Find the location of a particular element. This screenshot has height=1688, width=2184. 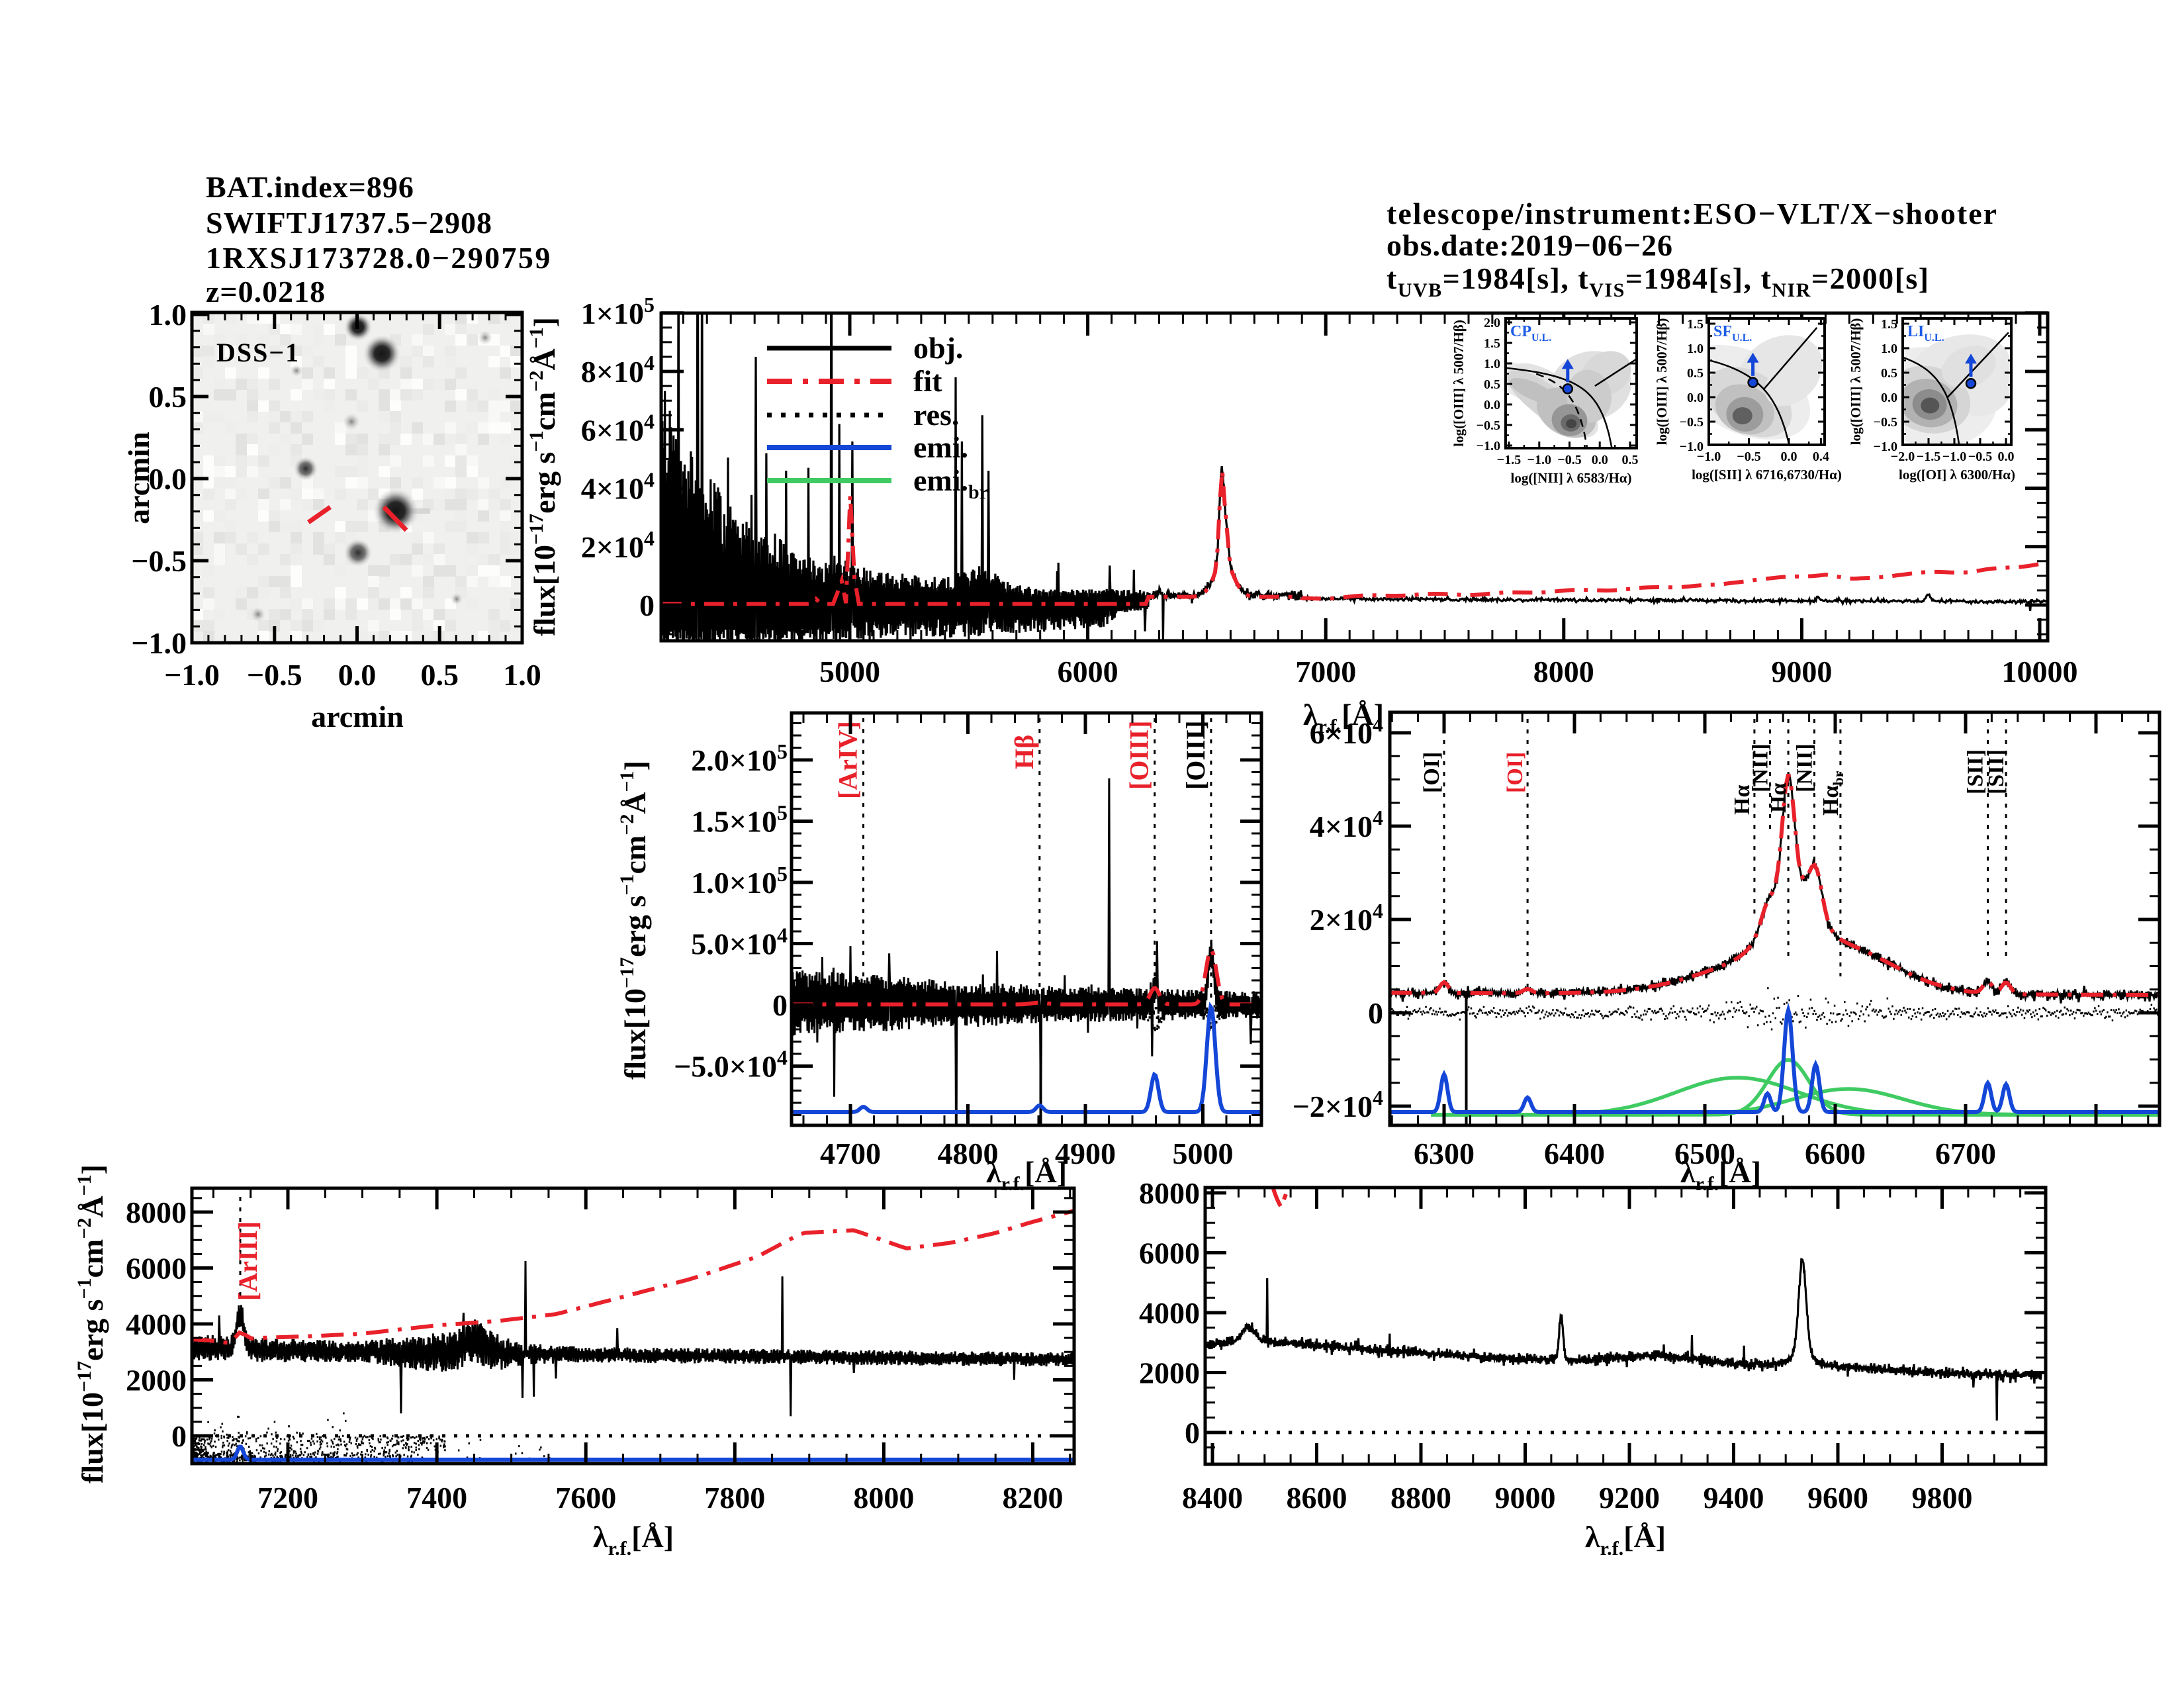

svg-text: 8800 is located at coordinates (1420, 1498).